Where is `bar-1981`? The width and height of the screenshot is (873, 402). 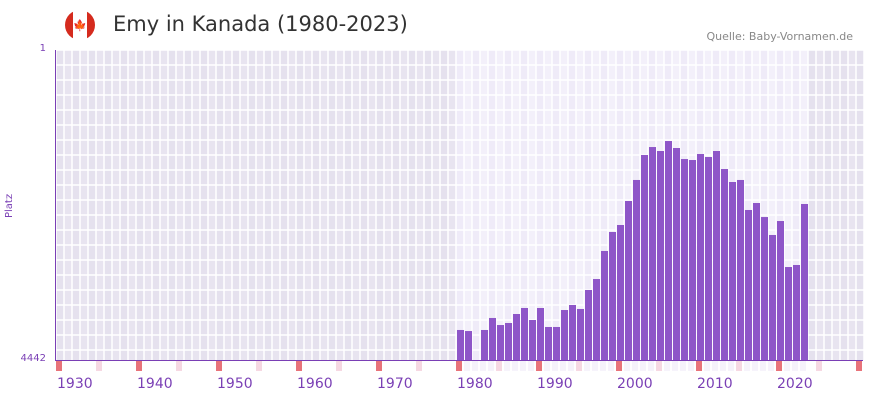 bar-1981 is located at coordinates (468, 345).